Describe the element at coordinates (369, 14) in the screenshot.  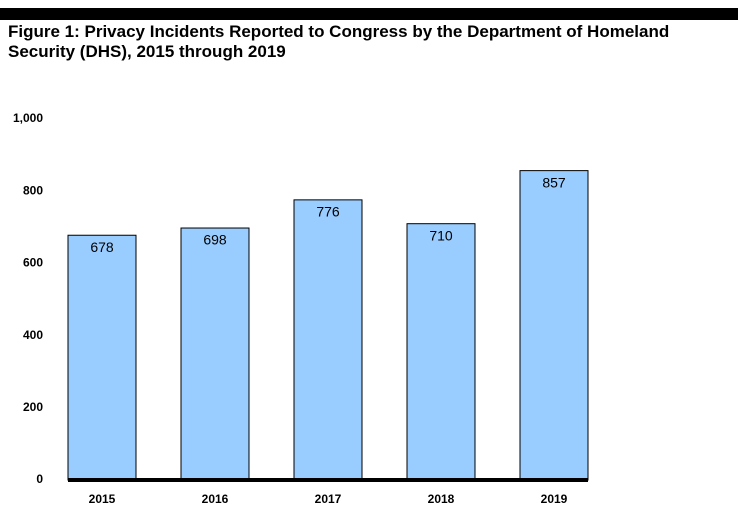
I see `header-bar` at that location.